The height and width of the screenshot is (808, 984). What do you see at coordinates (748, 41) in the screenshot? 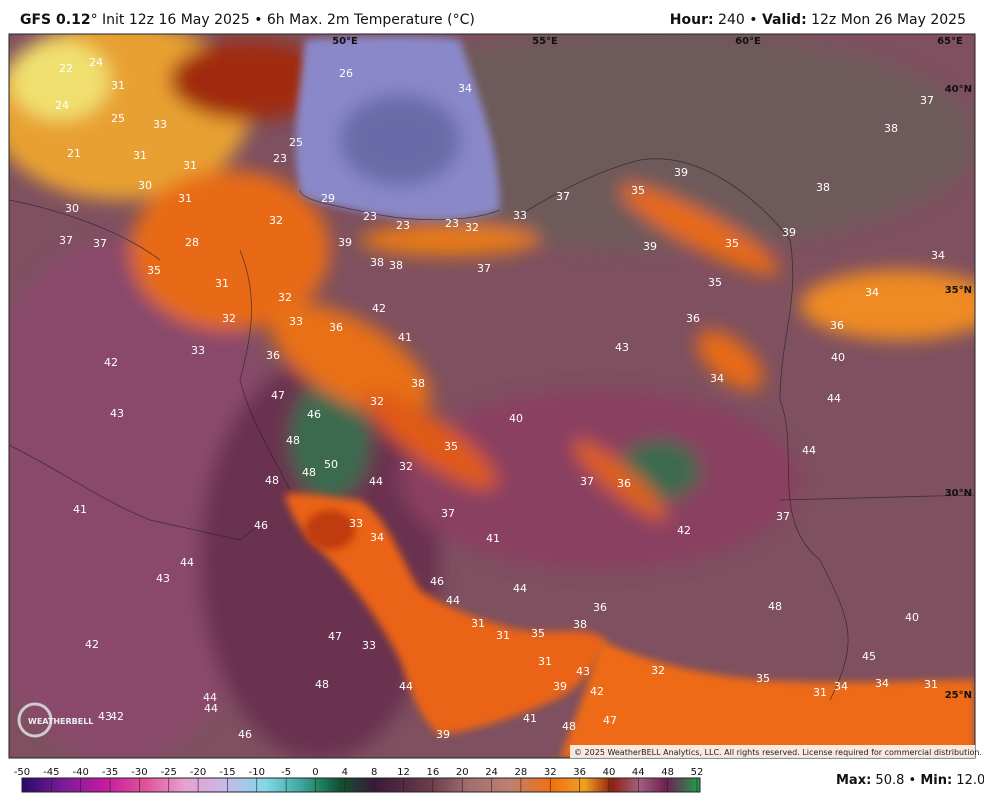
I see `lon-label: 60°E` at bounding box center [748, 41].